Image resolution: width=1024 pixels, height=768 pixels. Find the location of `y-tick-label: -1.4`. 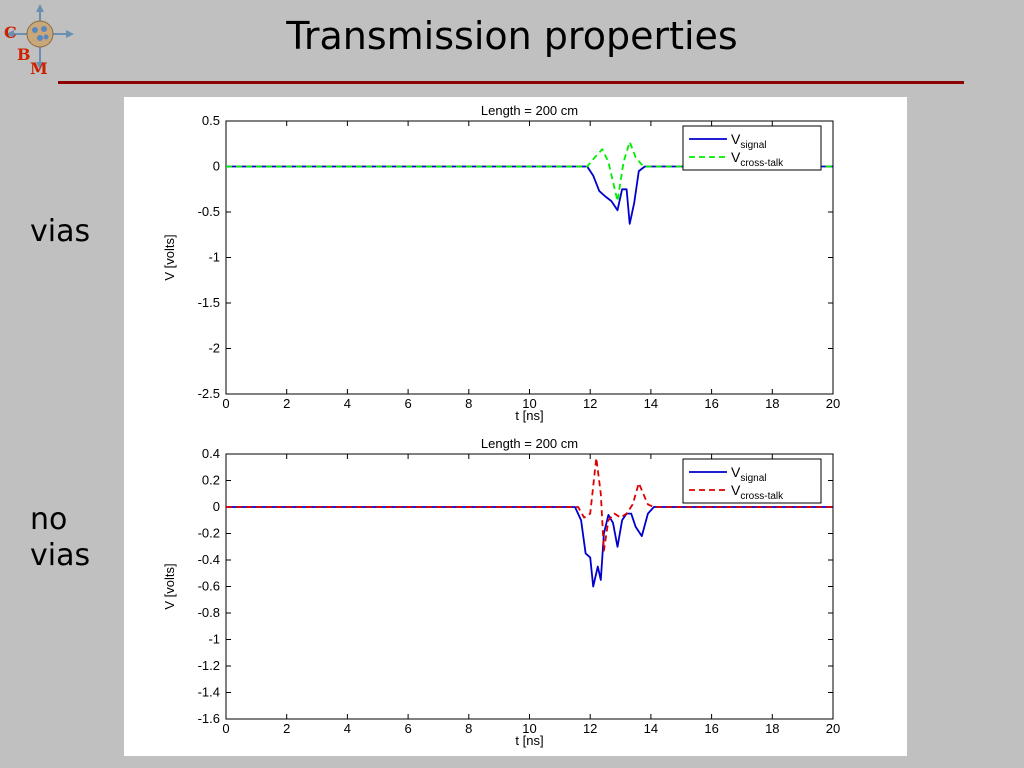

y-tick-label: -1.4 is located at coordinates (209, 692).